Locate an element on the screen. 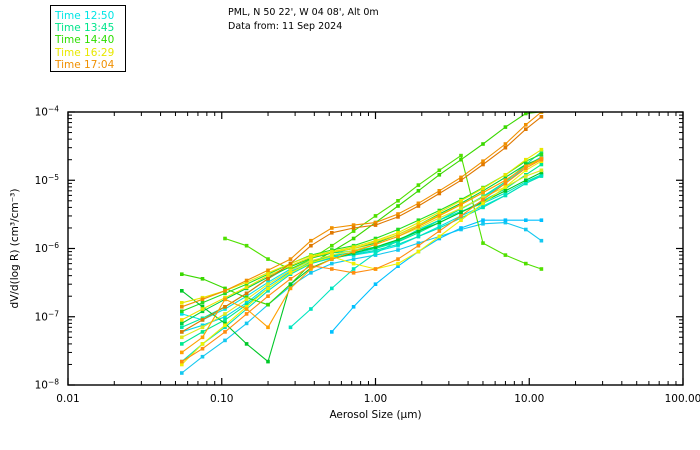 This screenshot has height=450, width=700. x-tick-label: 100.00 is located at coordinates (682, 399).